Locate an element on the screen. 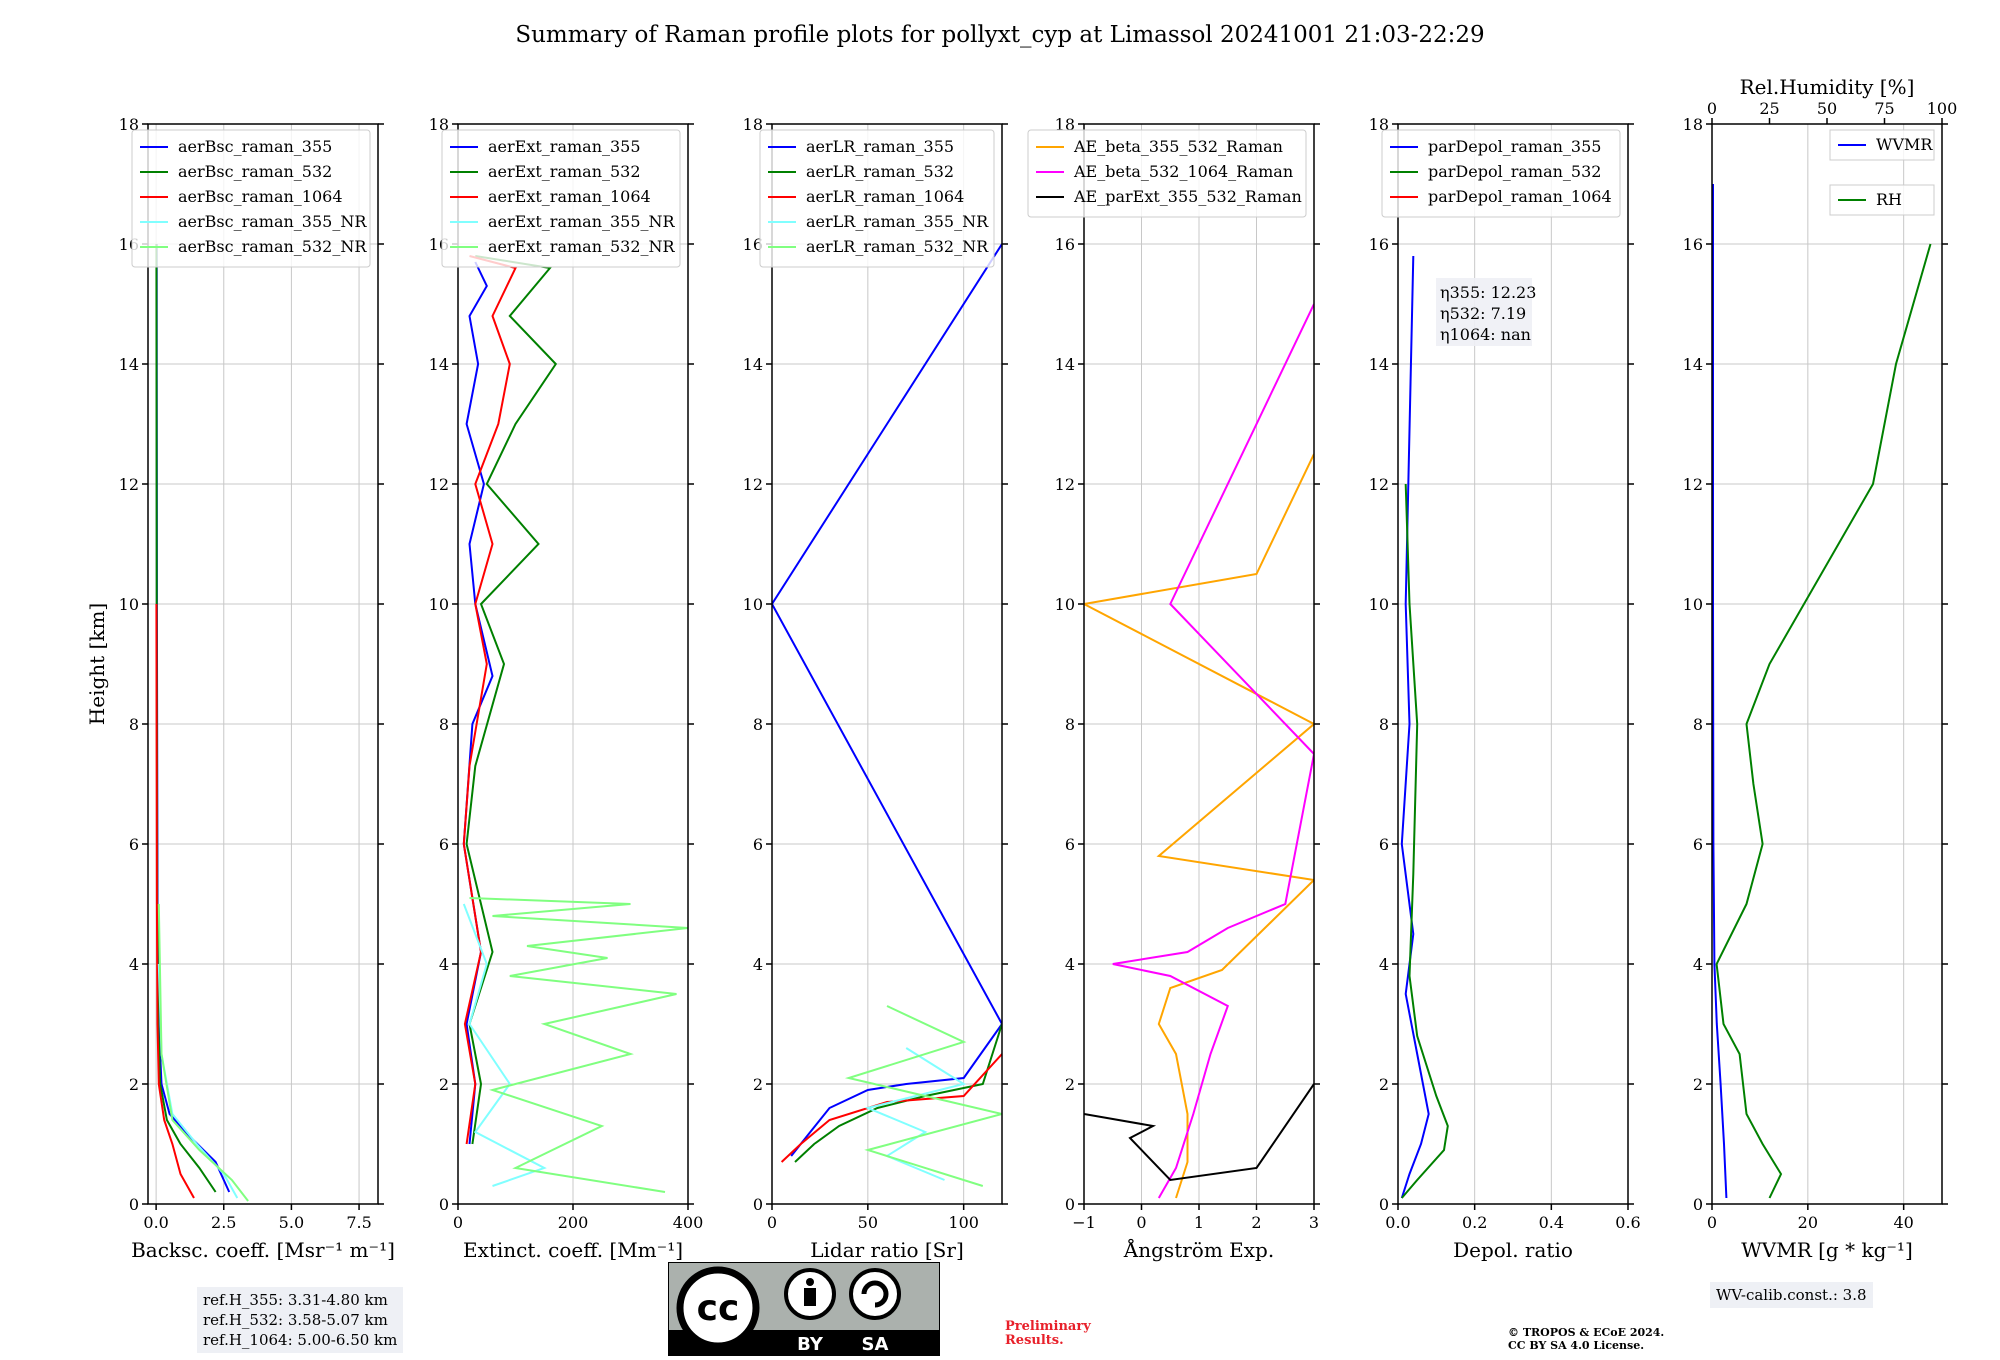  x-tick-label: 2.5 is located at coordinates (223, 1222).